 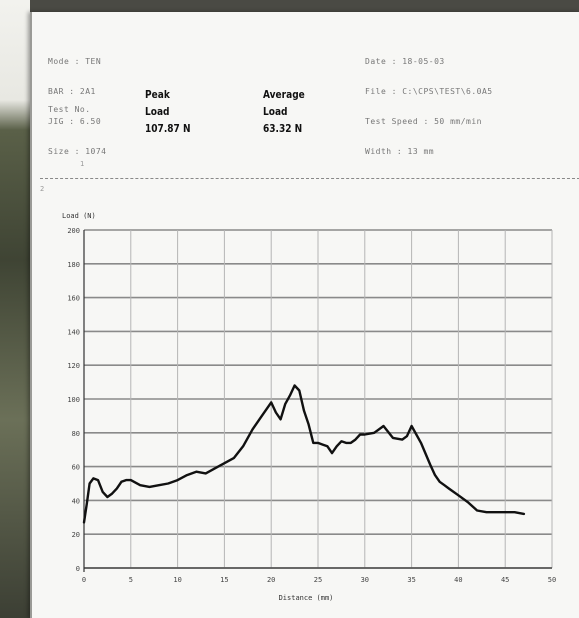 What do you see at coordinates (79, 216) in the screenshot?
I see `y-axis-label: Load (N)` at bounding box center [79, 216].